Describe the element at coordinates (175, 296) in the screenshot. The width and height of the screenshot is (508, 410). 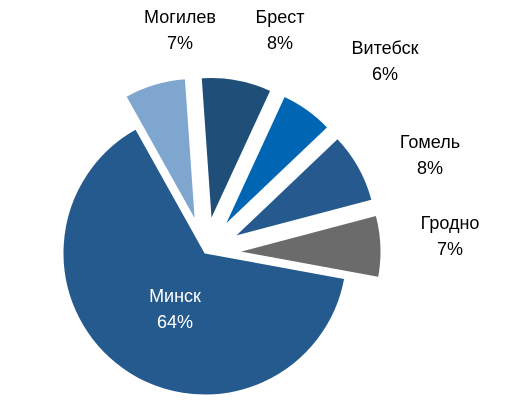
I see `slice-name-4: Минск` at that location.